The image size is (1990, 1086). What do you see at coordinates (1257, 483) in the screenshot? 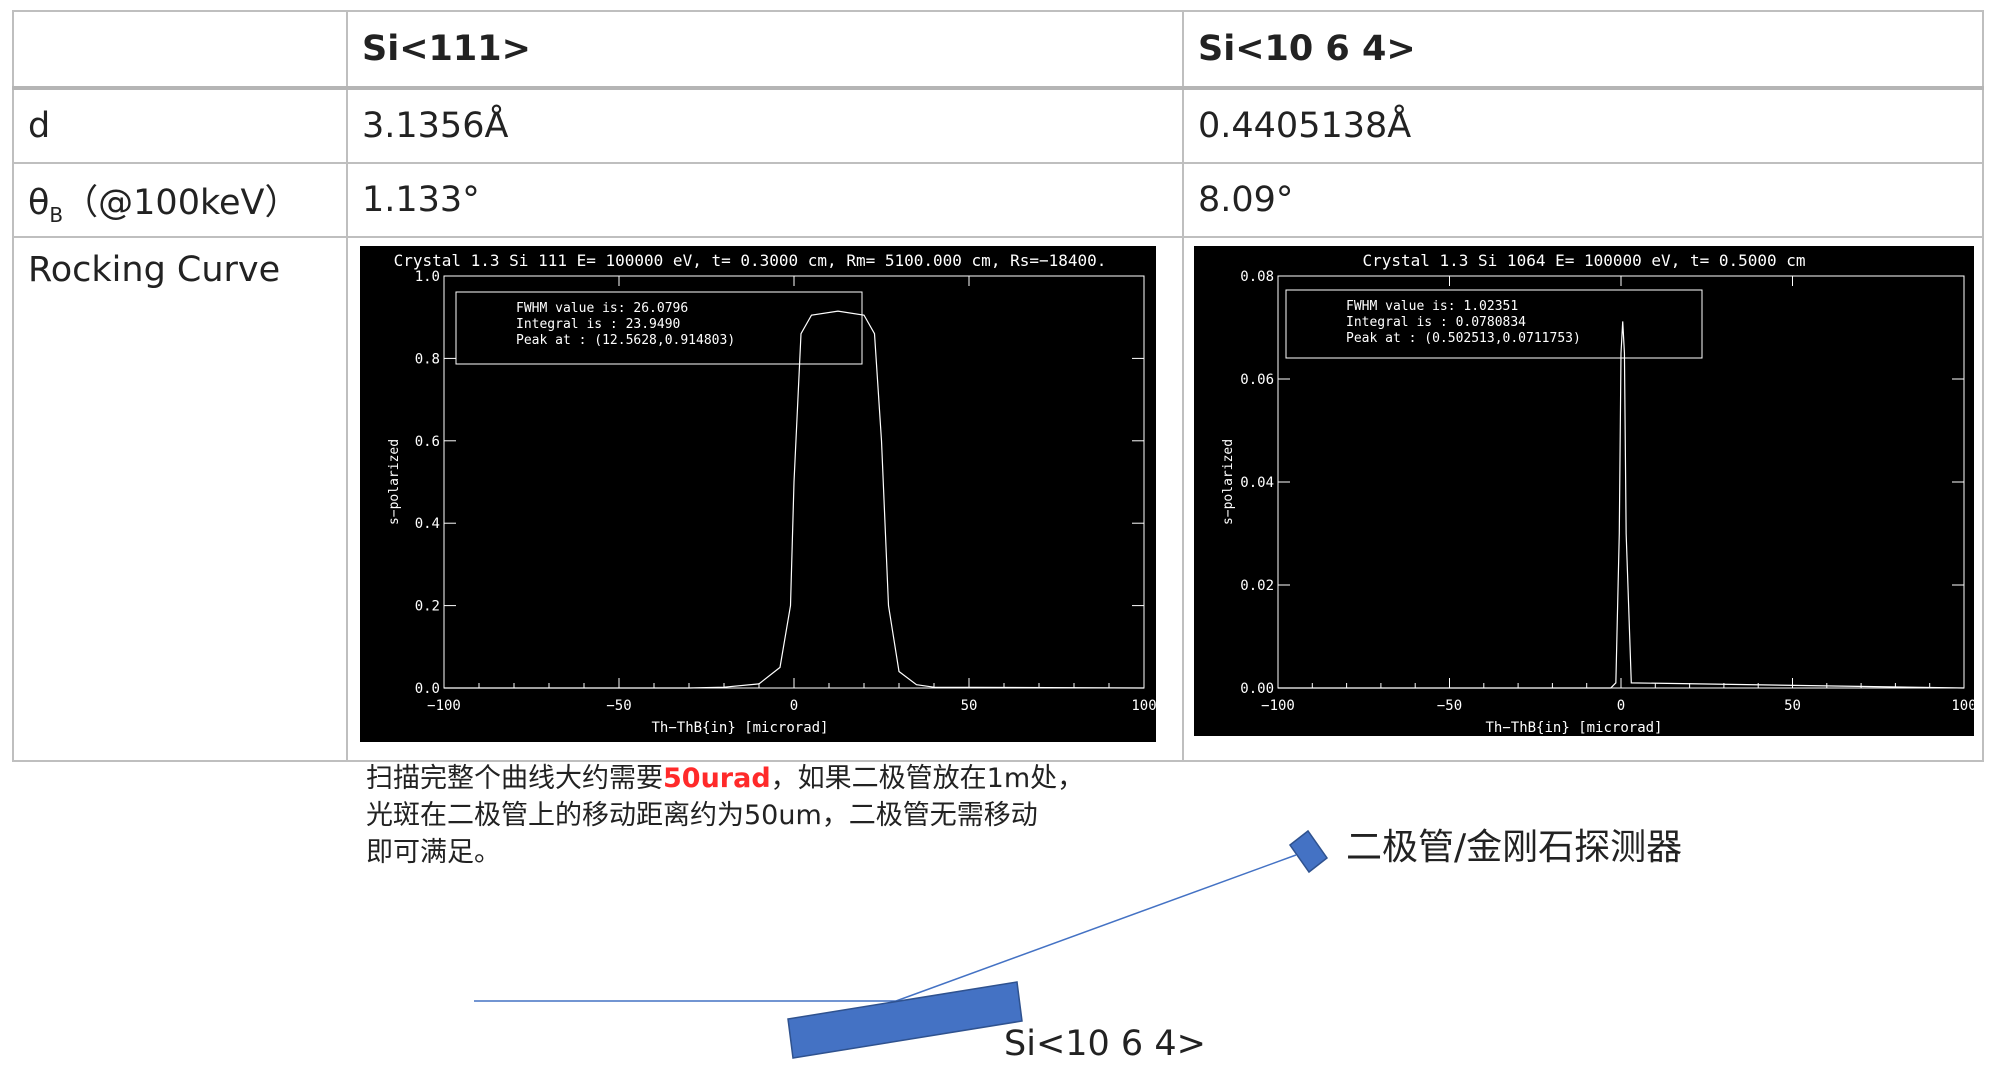
I see `y-tick-label: 0.04` at bounding box center [1257, 483].